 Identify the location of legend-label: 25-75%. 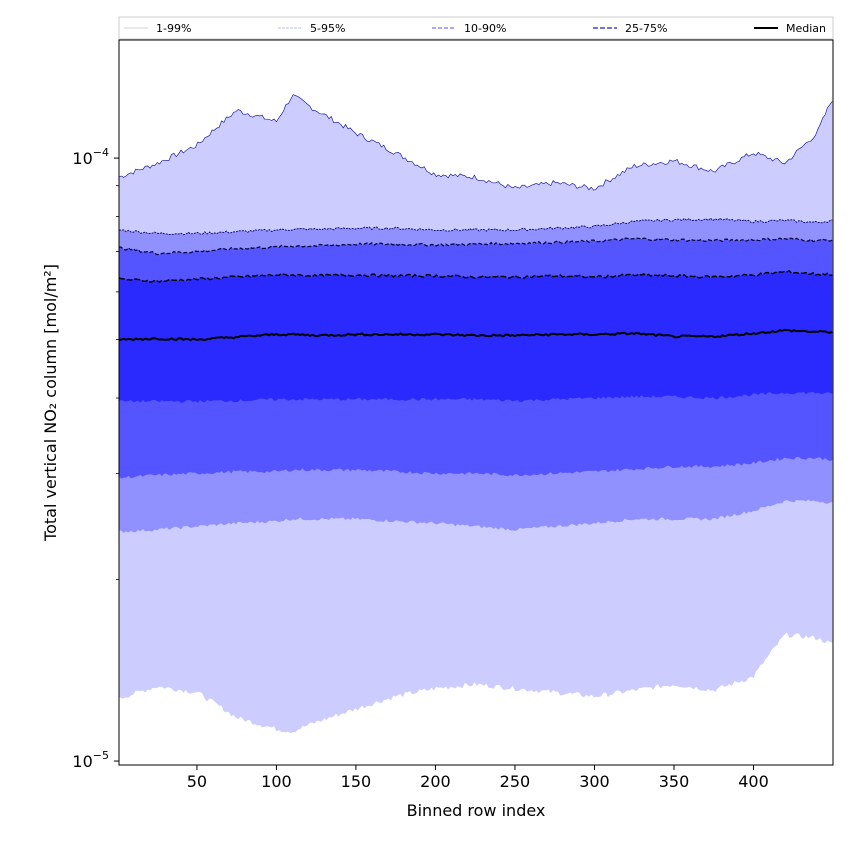
(646, 28).